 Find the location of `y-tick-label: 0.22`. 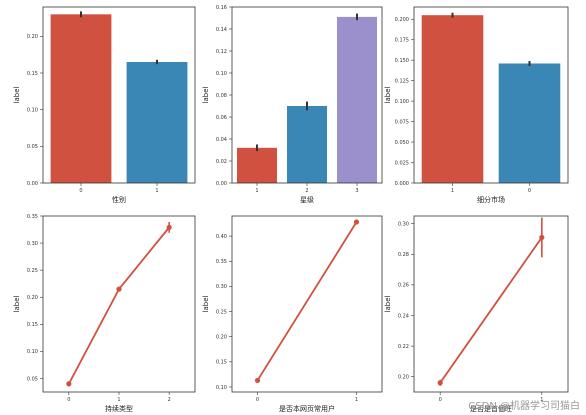

y-tick-label: 0.22 is located at coordinates (403, 347).